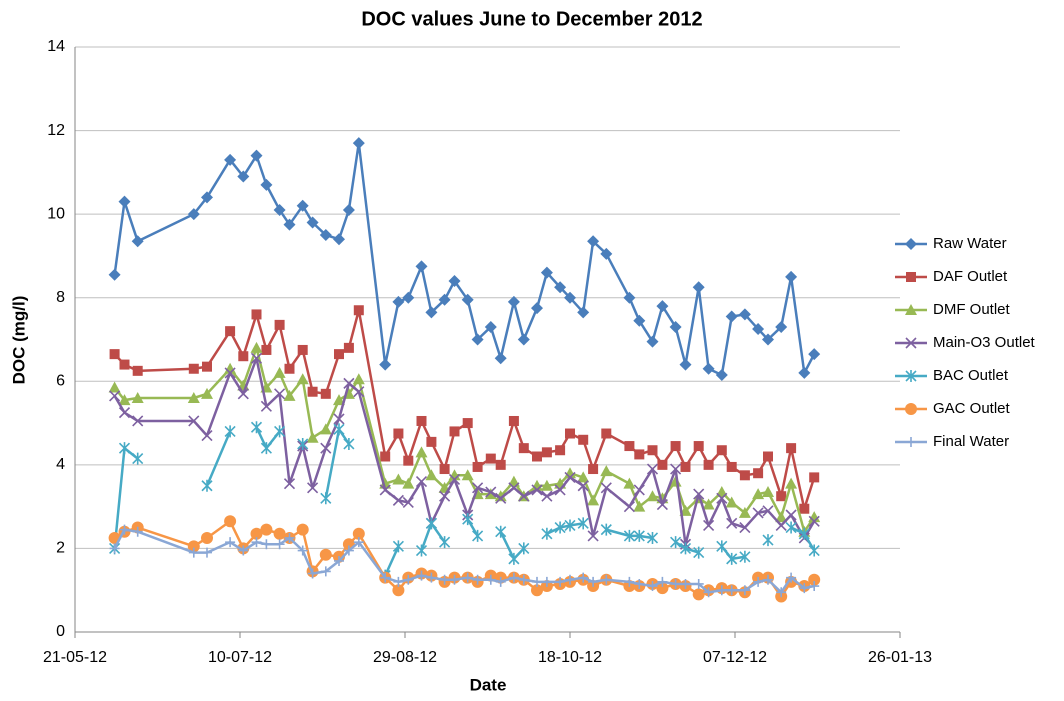  I want to click on legend-label: Raw Water, so click(970, 243).